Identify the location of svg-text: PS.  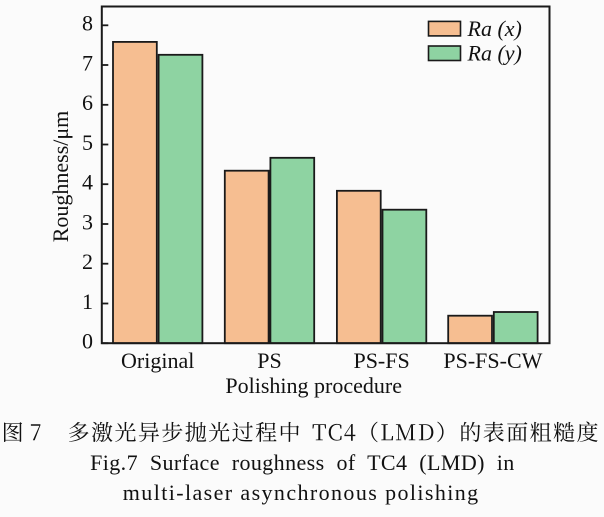
(269, 360).